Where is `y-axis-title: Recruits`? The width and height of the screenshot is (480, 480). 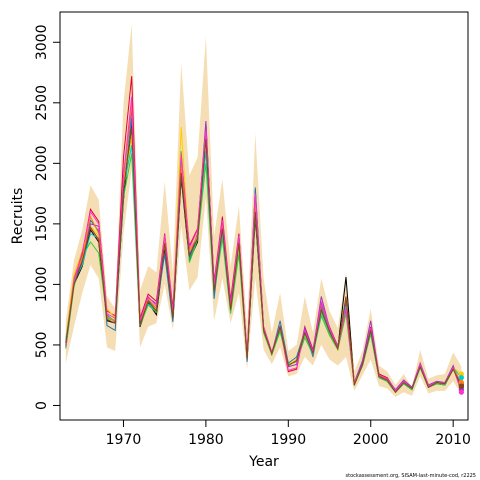
y-axis-title: Recruits is located at coordinates (18, 216).